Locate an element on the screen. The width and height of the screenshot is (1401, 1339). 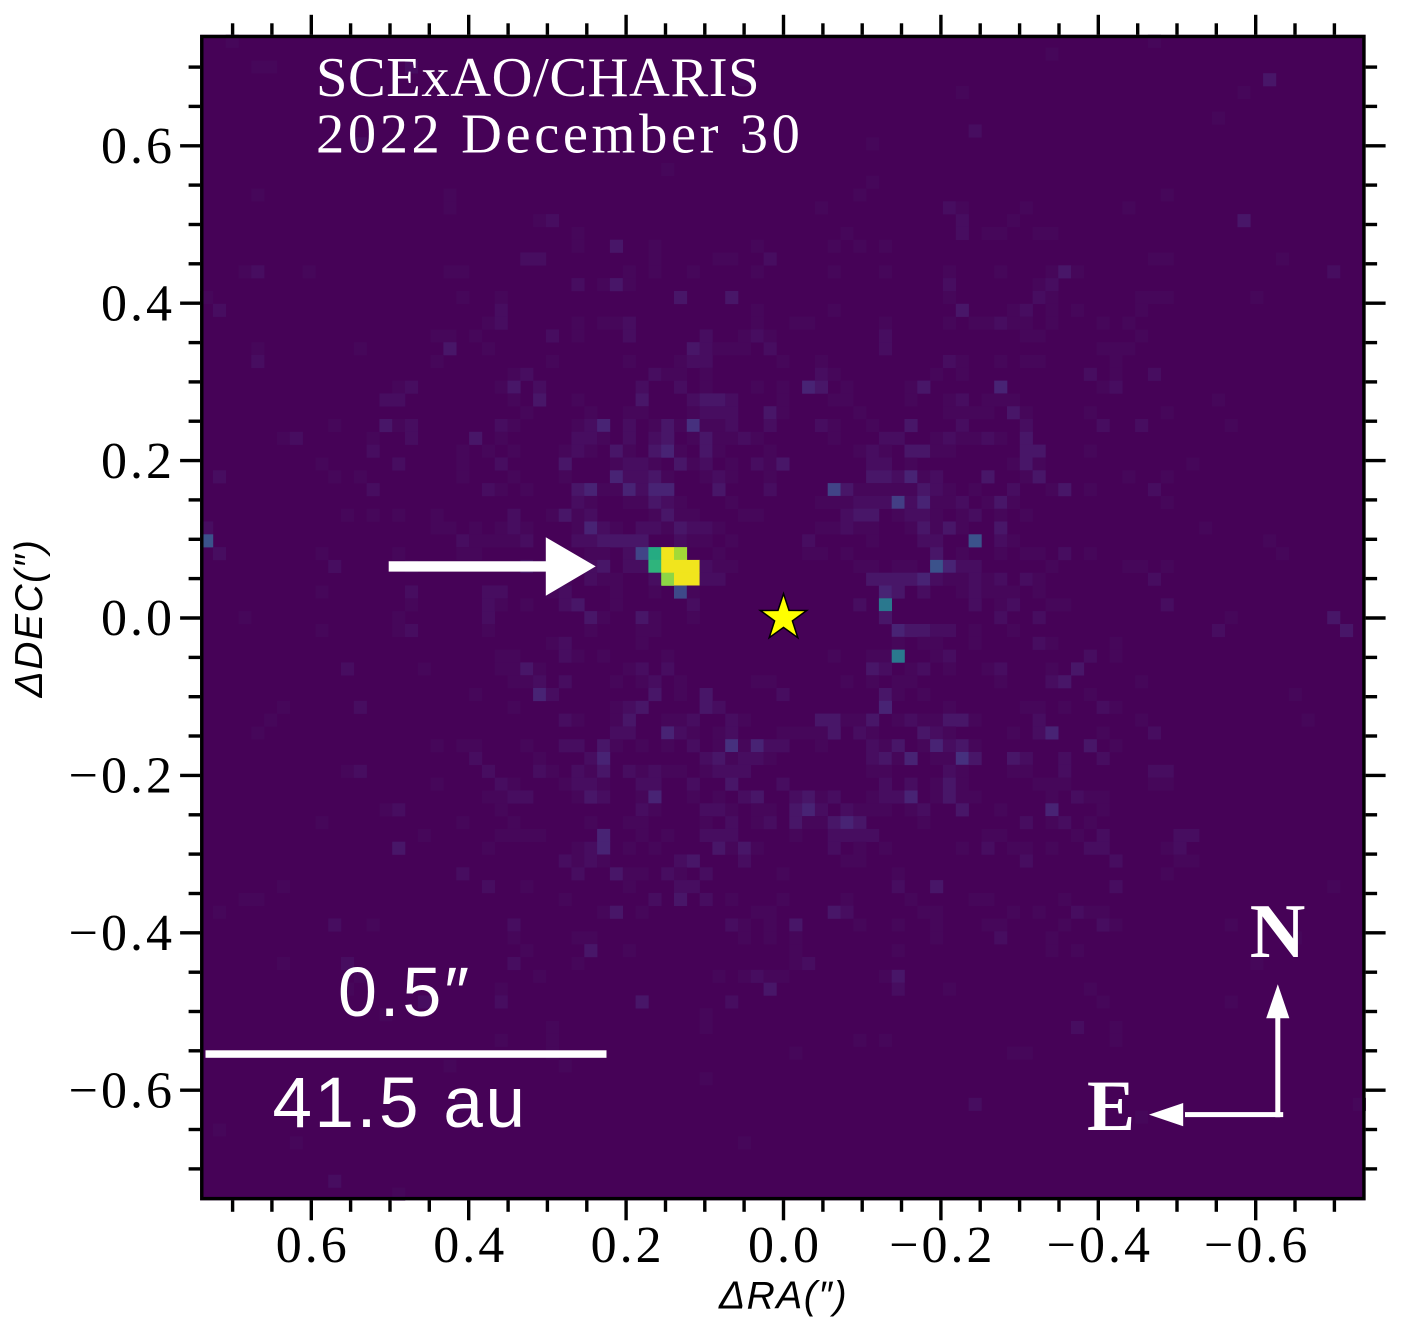
svg-text: 41.5 au is located at coordinates (399, 1103).